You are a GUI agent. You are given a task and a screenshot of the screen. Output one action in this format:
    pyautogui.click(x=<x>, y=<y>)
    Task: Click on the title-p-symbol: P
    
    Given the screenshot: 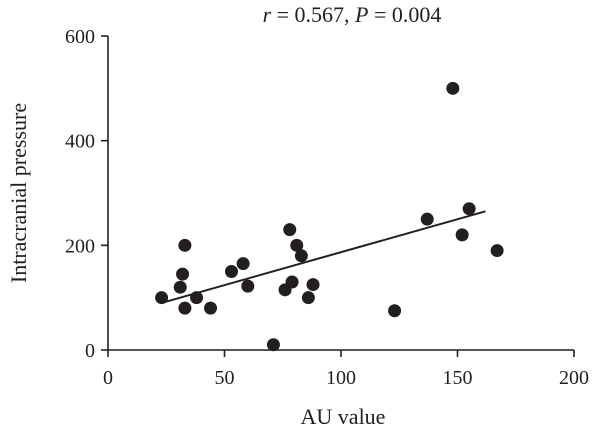 What is the action you would take?
    pyautogui.click(x=361, y=14)
    